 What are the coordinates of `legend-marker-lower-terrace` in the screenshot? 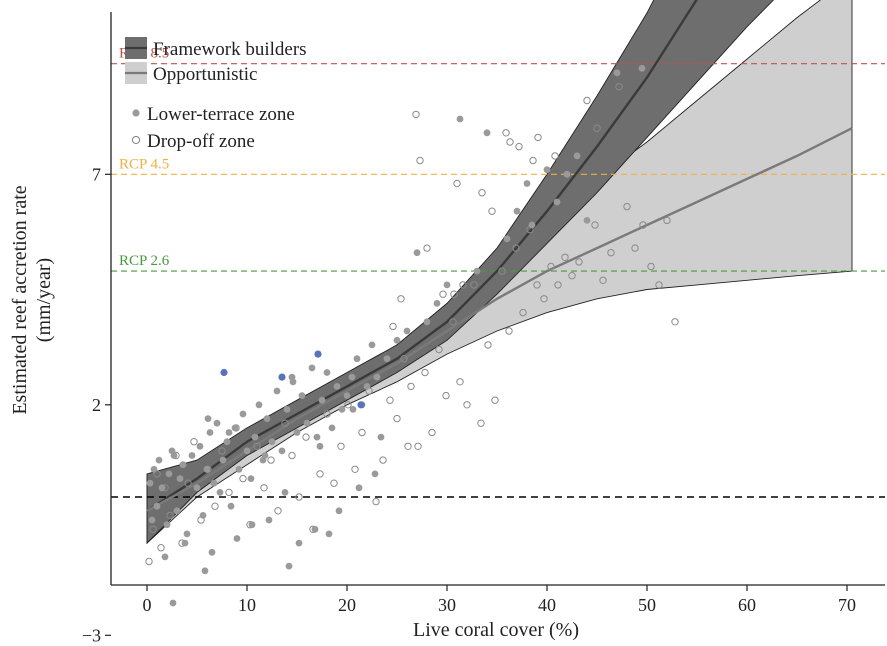 It's located at (136, 113).